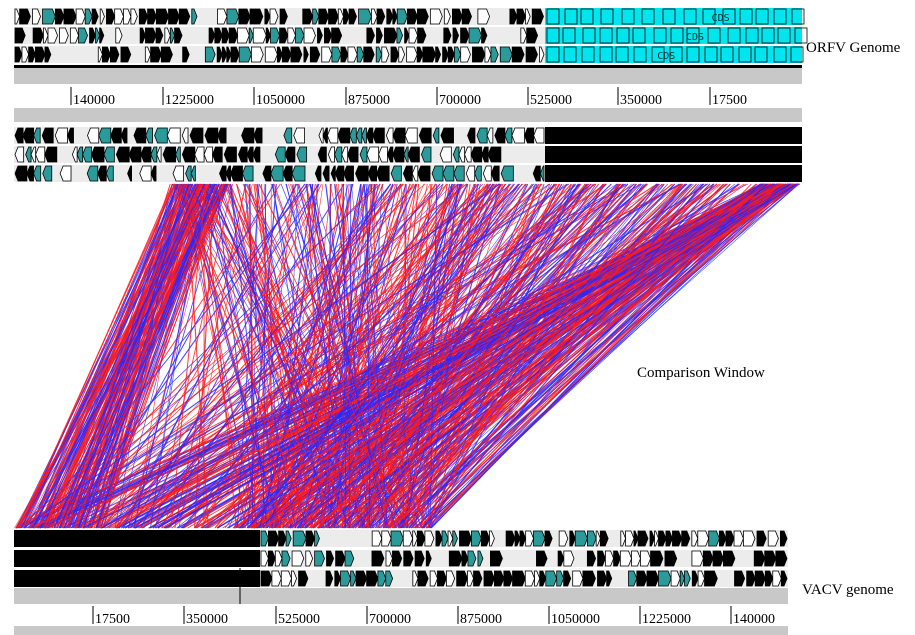 The height and width of the screenshot is (635, 915). I want to click on ruler-tick-label: 525000, so click(551, 100).